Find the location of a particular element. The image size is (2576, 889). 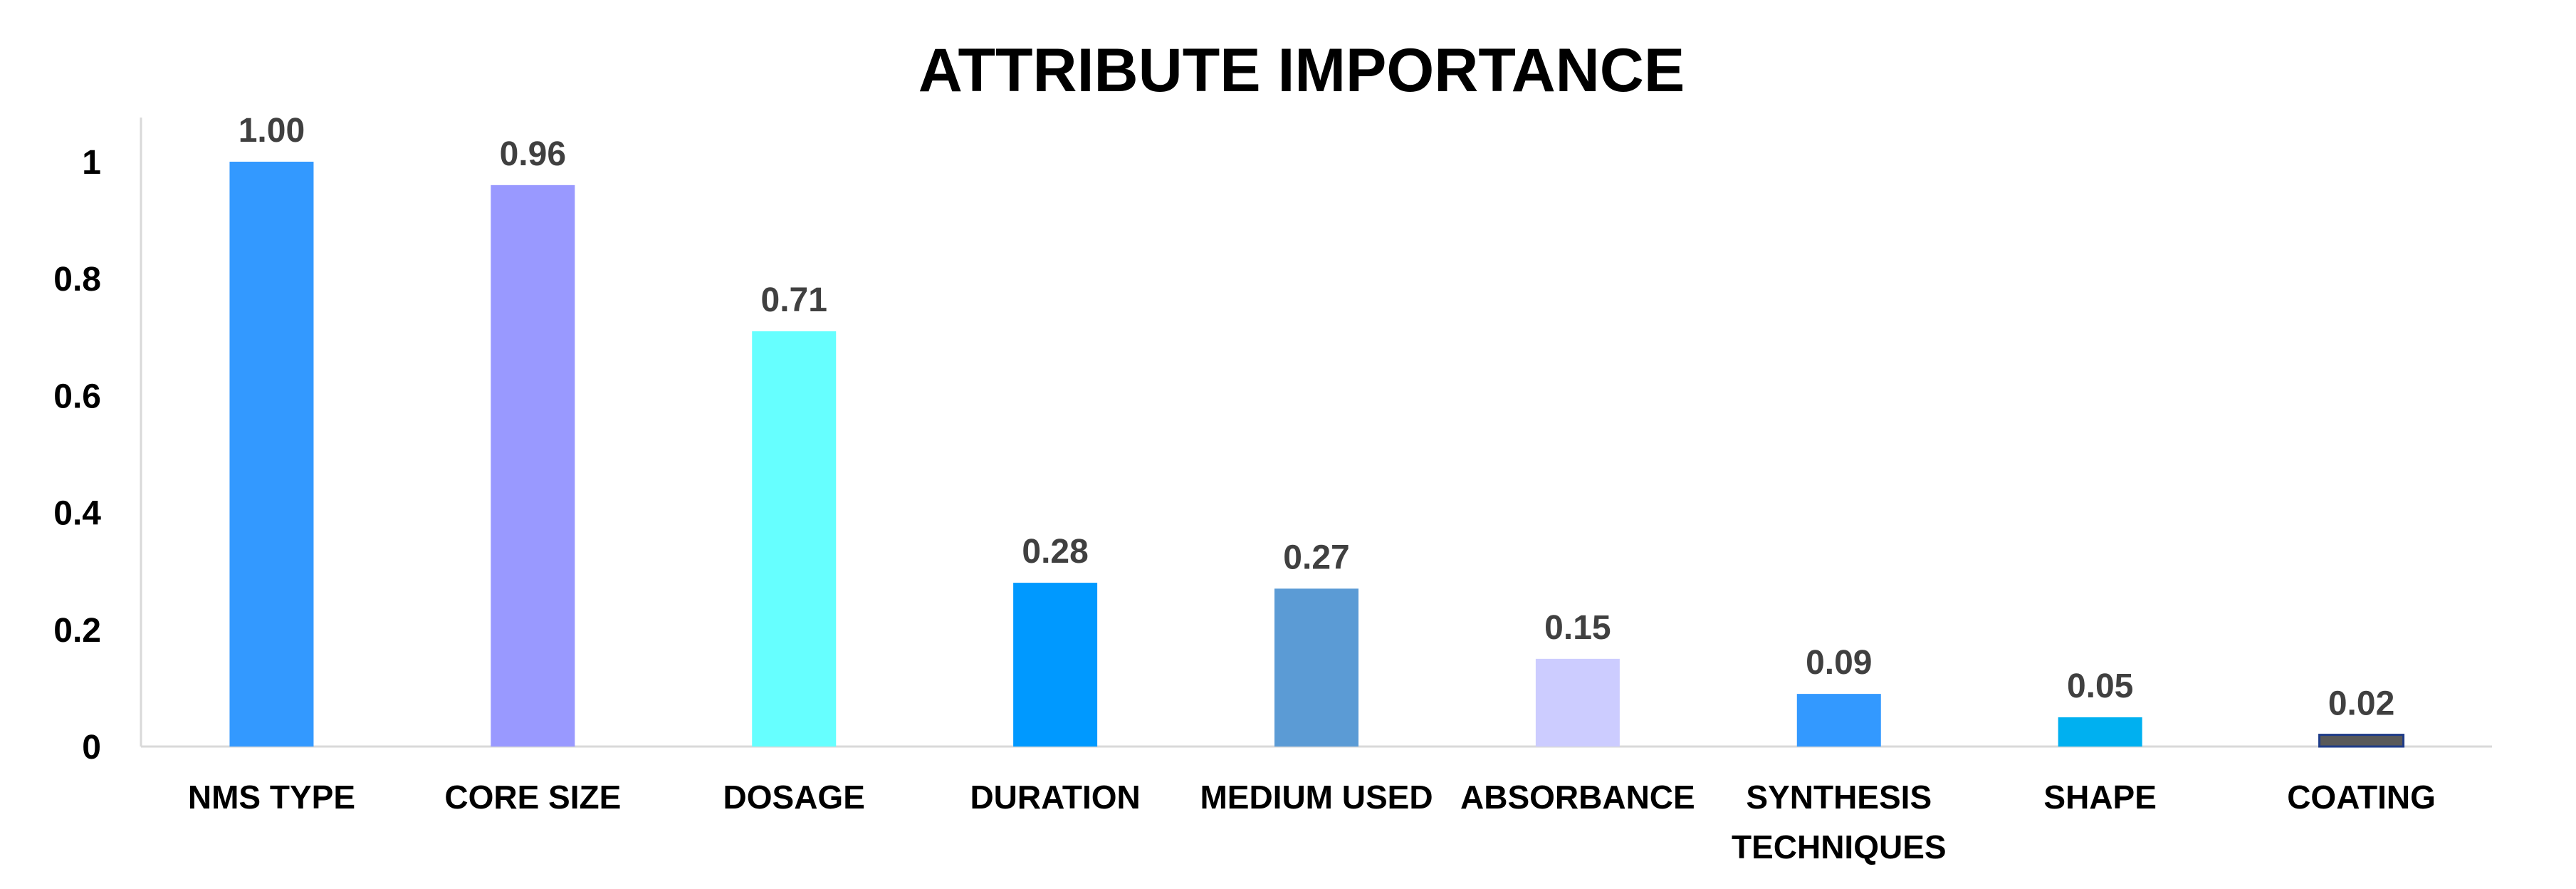

x-tick-label-line: MEDIUM USED is located at coordinates (1316, 798).